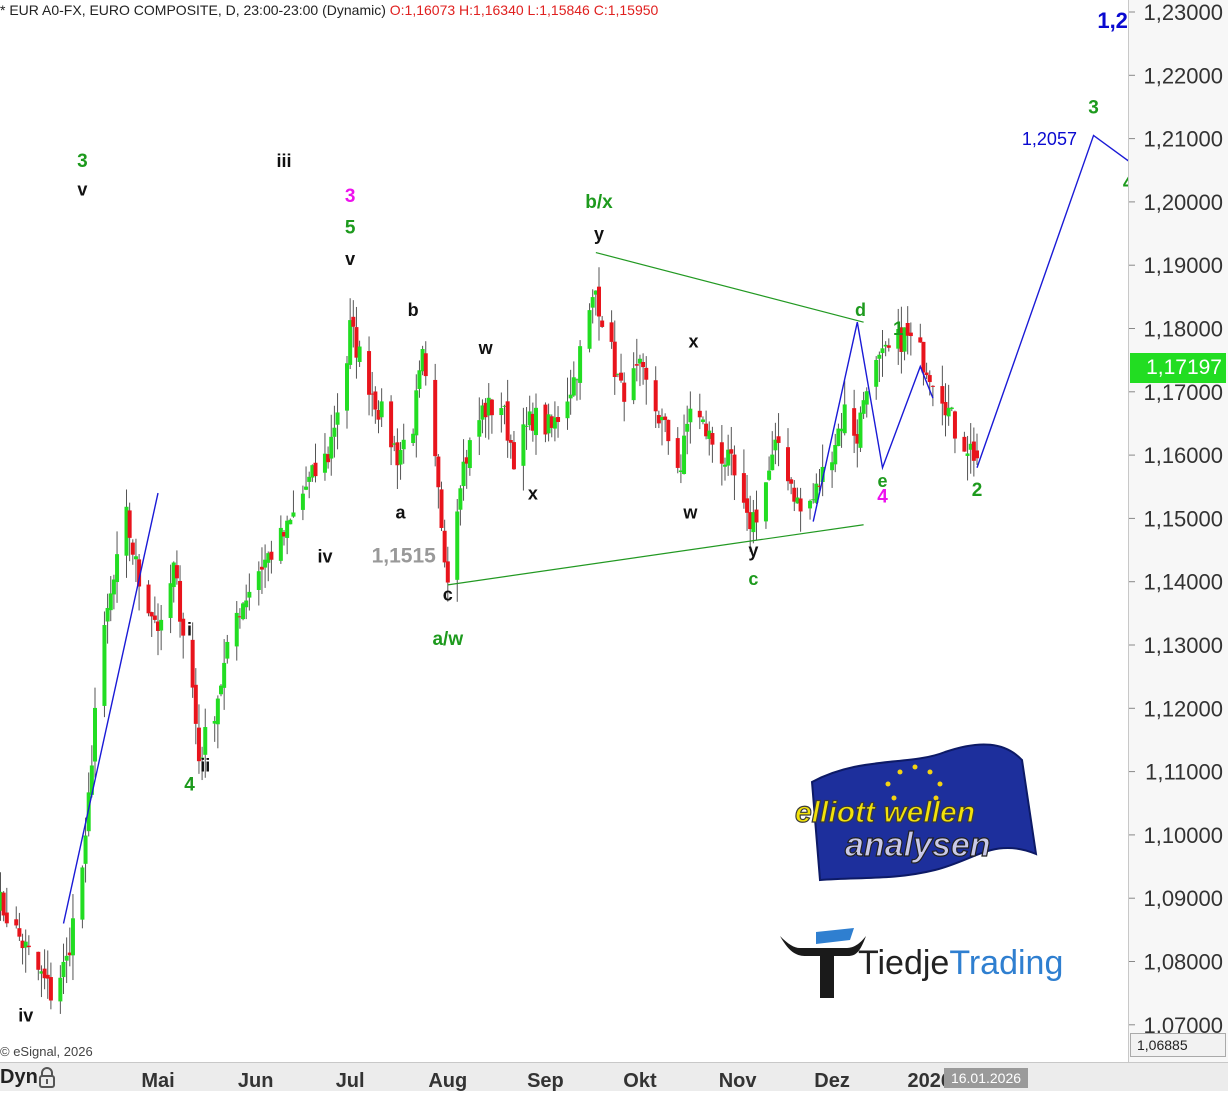 This screenshot has width=1228, height=1096. Describe the element at coordinates (614, 1077) in the screenshot. I see `time-axis: Mai Jun Jul Aug Sep Okt Nov Dez 2026` at that location.